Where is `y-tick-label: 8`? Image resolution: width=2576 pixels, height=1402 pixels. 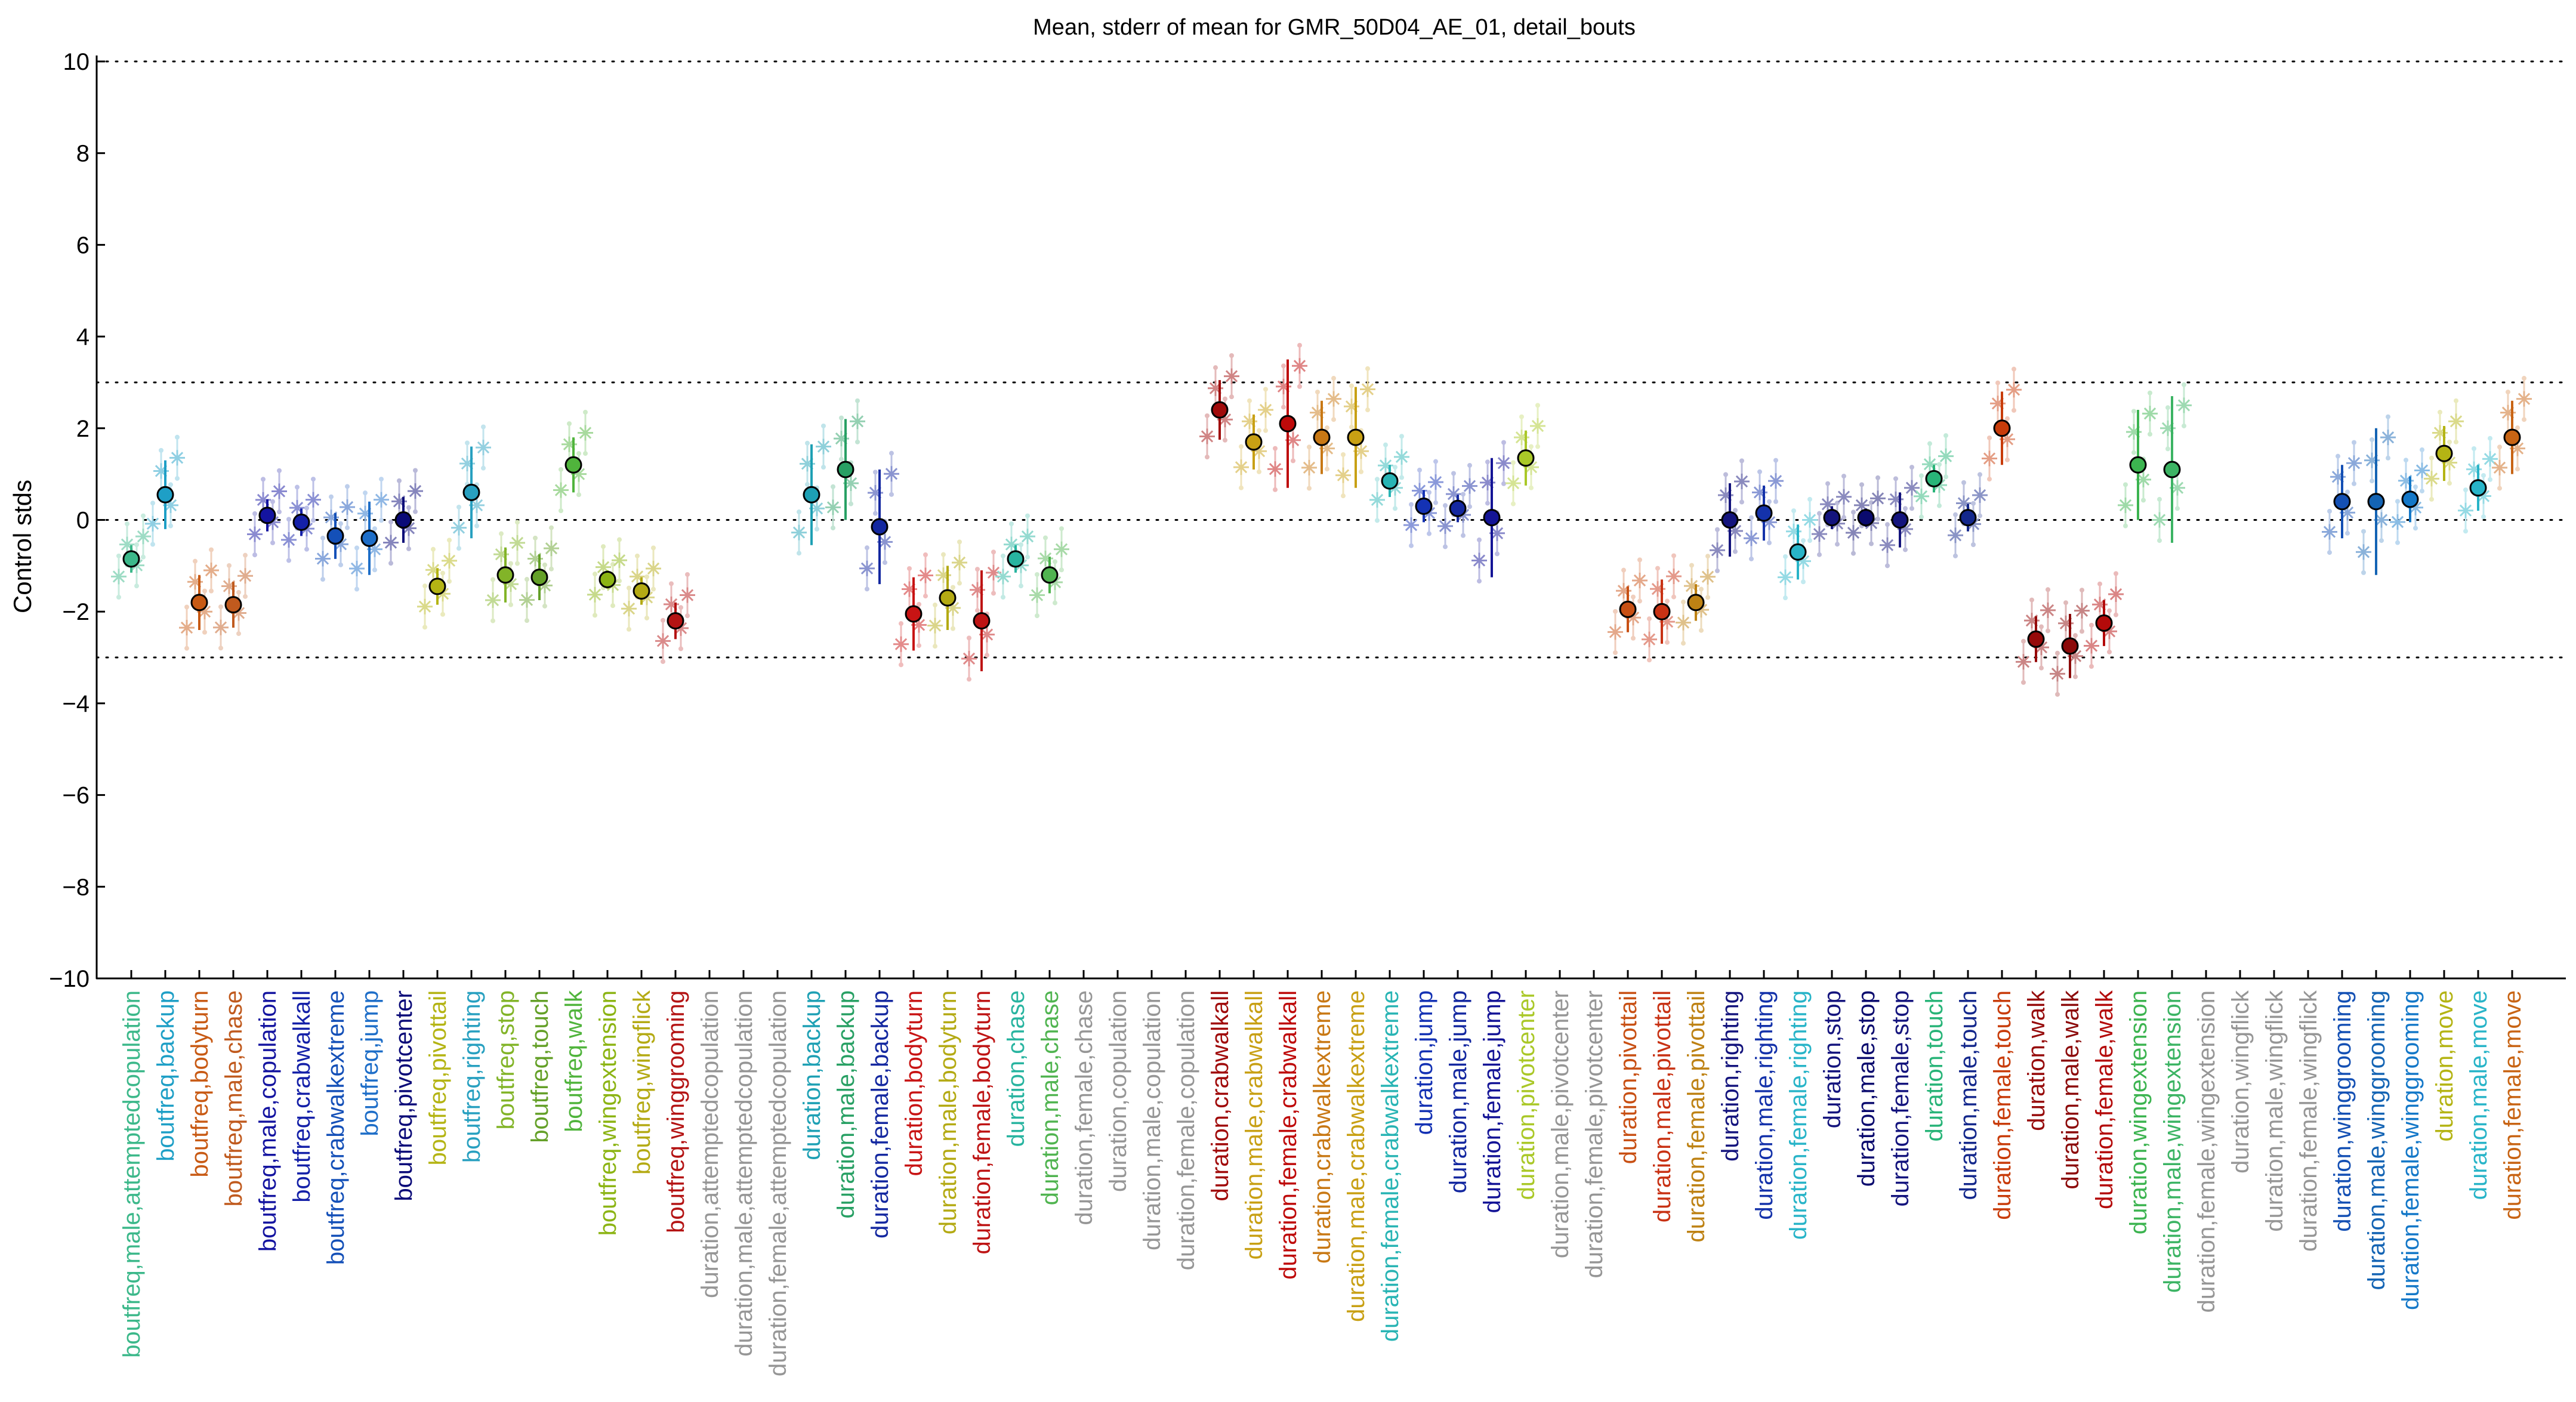 y-tick-label: 8 is located at coordinates (83, 154).